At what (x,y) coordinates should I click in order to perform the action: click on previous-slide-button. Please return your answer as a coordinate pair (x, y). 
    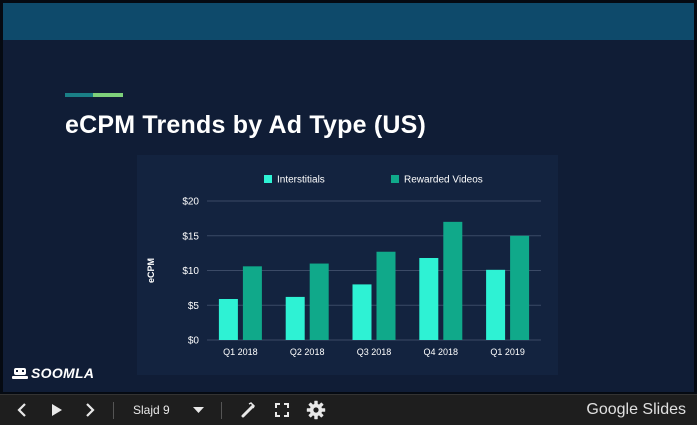
    Looking at the image, I should click on (22, 410).